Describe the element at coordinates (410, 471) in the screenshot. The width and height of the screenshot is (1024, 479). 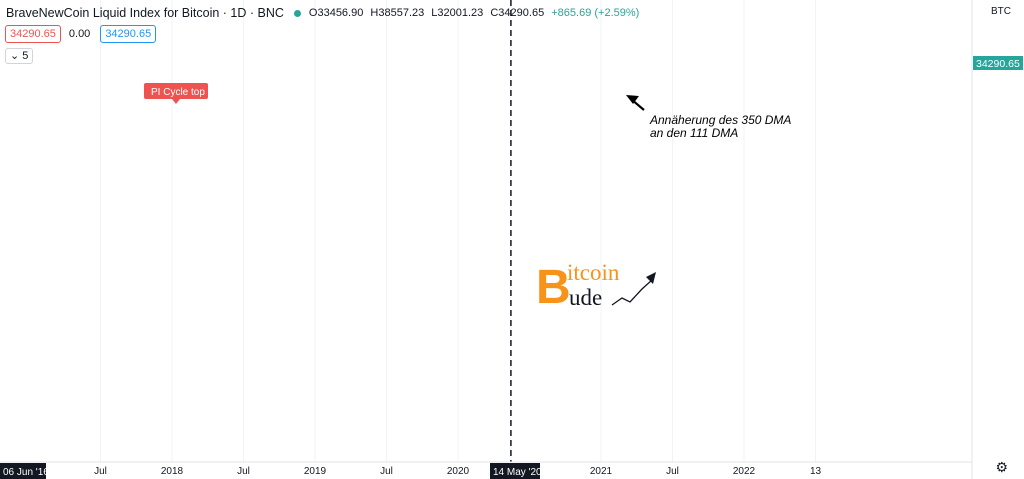
I see `time-axis: JulJul2018Jul2019Jul20202021Jul202213` at that location.